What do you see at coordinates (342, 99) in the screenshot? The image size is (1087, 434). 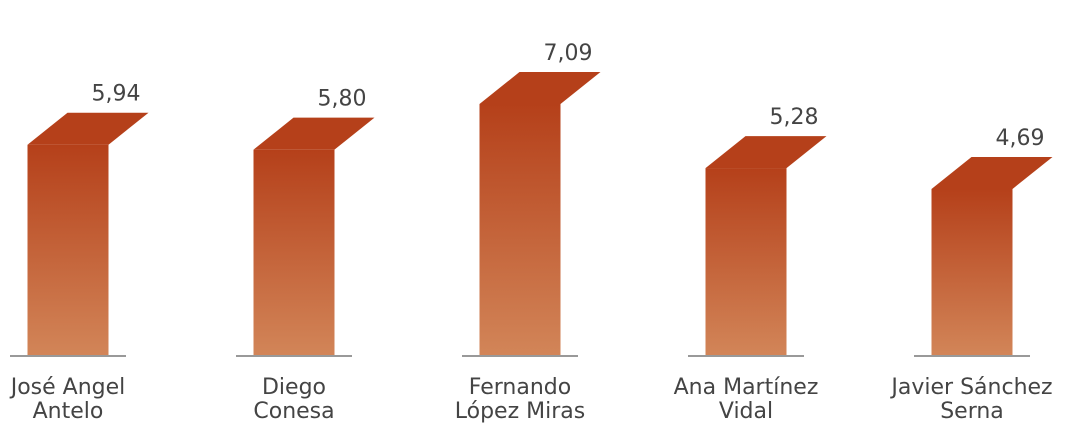 I see `value-label: 5,80` at bounding box center [342, 99].